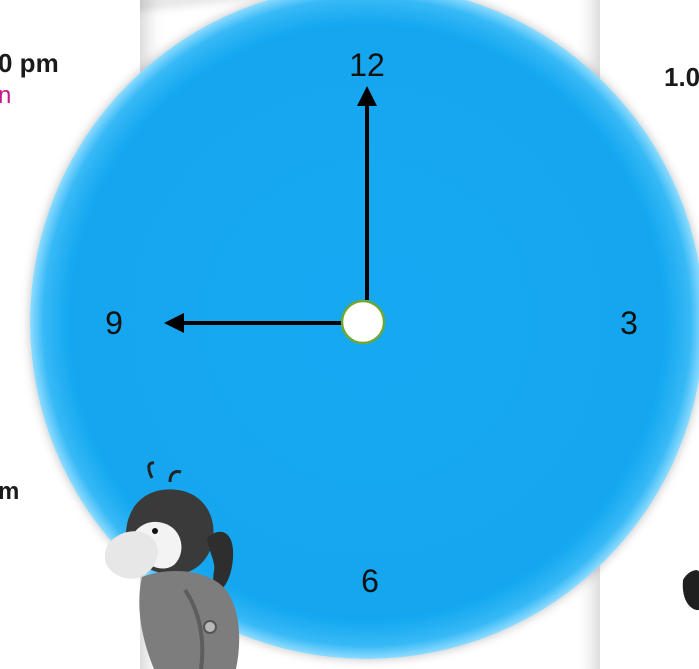  Describe the element at coordinates (10, 491) in the screenshot. I see `left-card-bottom-label: m` at that location.